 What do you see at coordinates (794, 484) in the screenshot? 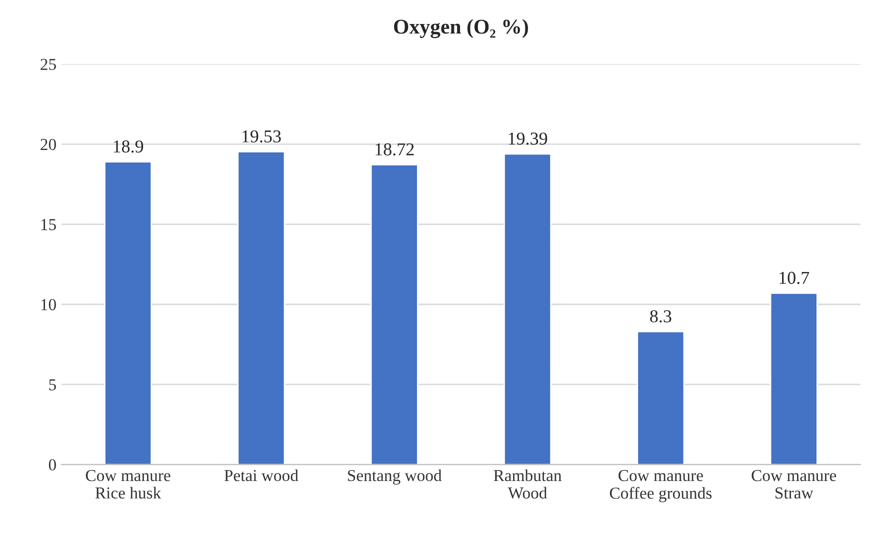
I see `x-tick-label: Cow manure Straw` at bounding box center [794, 484].